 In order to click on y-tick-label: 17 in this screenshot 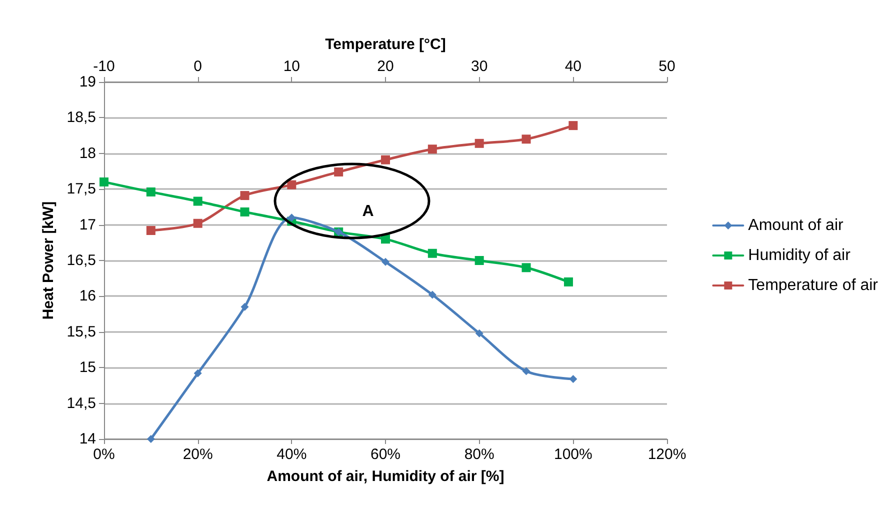, I will do `click(87, 225)`.